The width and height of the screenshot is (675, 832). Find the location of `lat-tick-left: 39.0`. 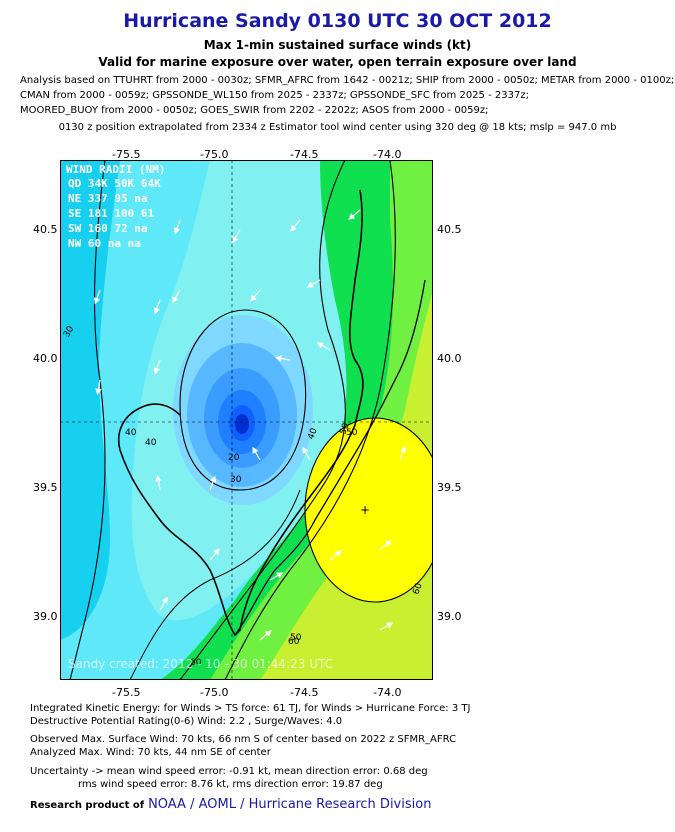

lat-tick-left: 39.0 is located at coordinates (45, 616).